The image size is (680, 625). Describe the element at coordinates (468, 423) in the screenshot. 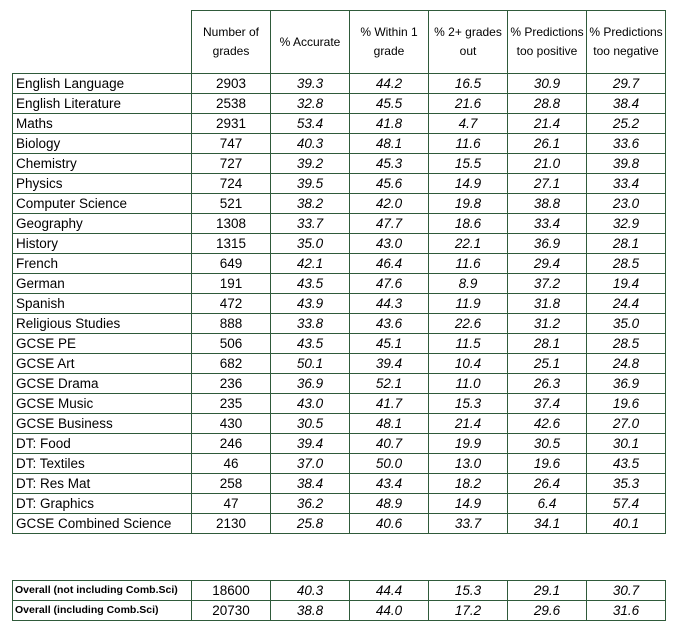

I see `two-plus-grades-out-cell: 21.4` at that location.